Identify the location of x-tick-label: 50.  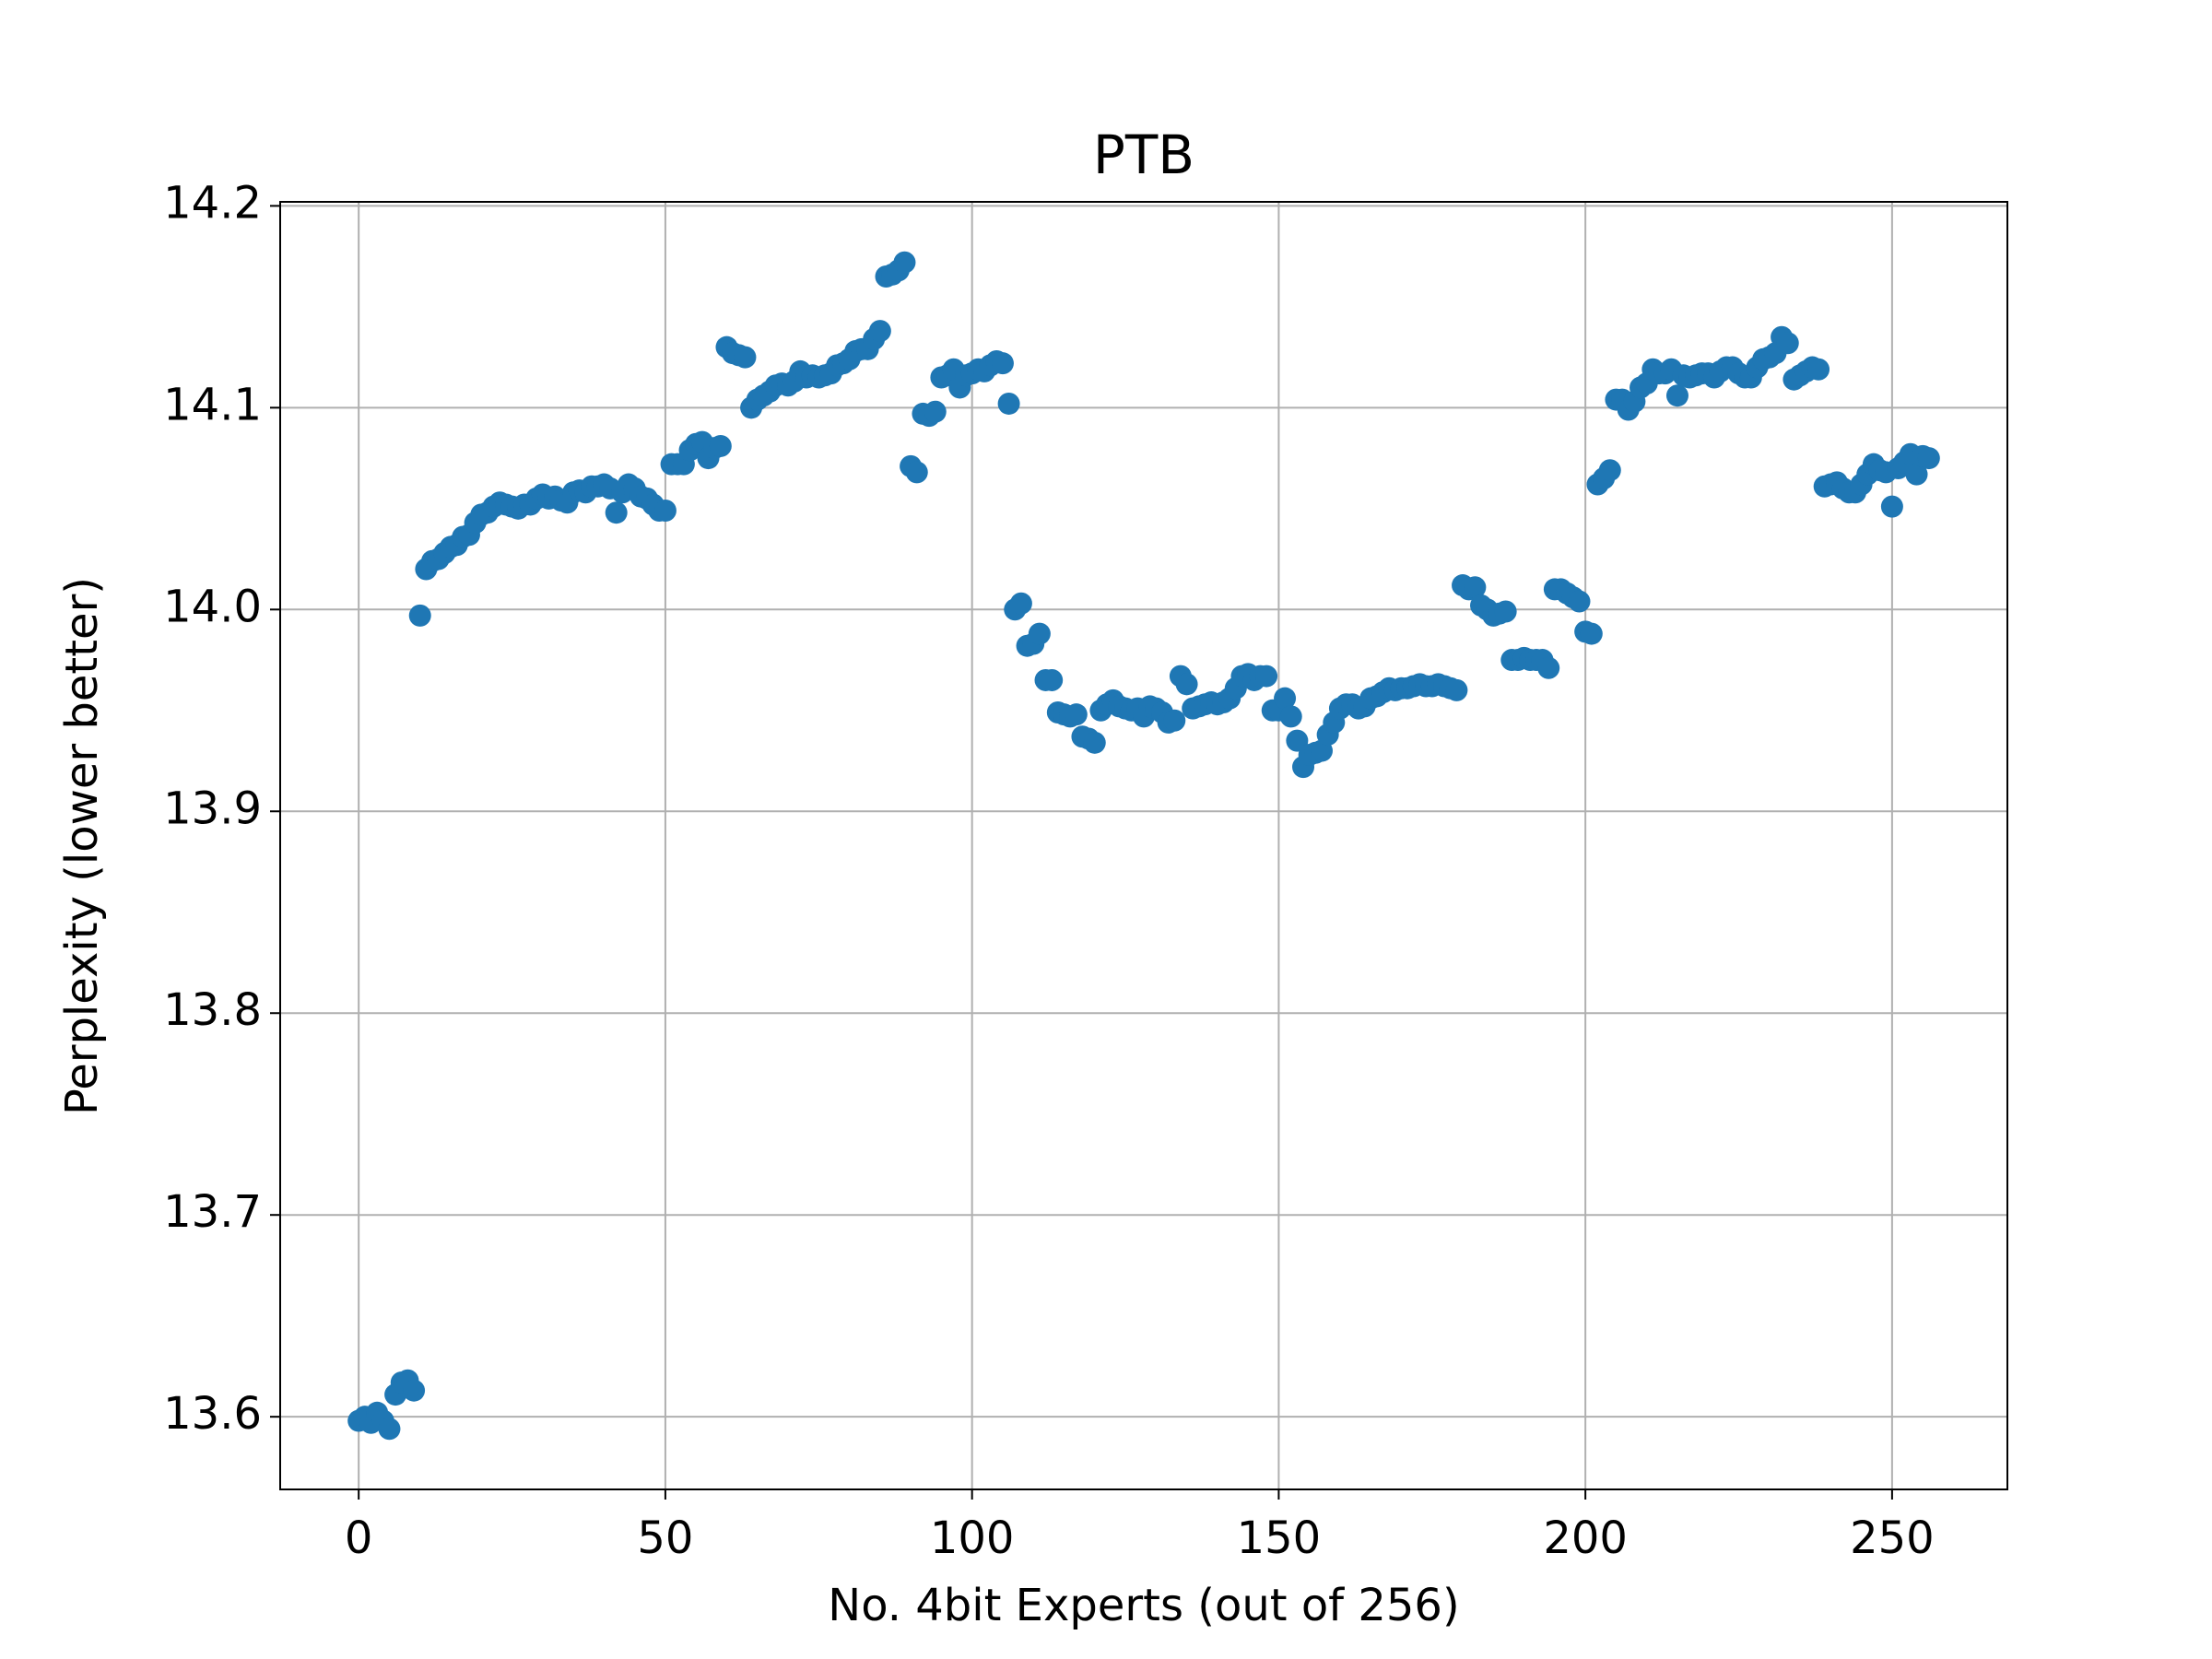
(665, 1538).